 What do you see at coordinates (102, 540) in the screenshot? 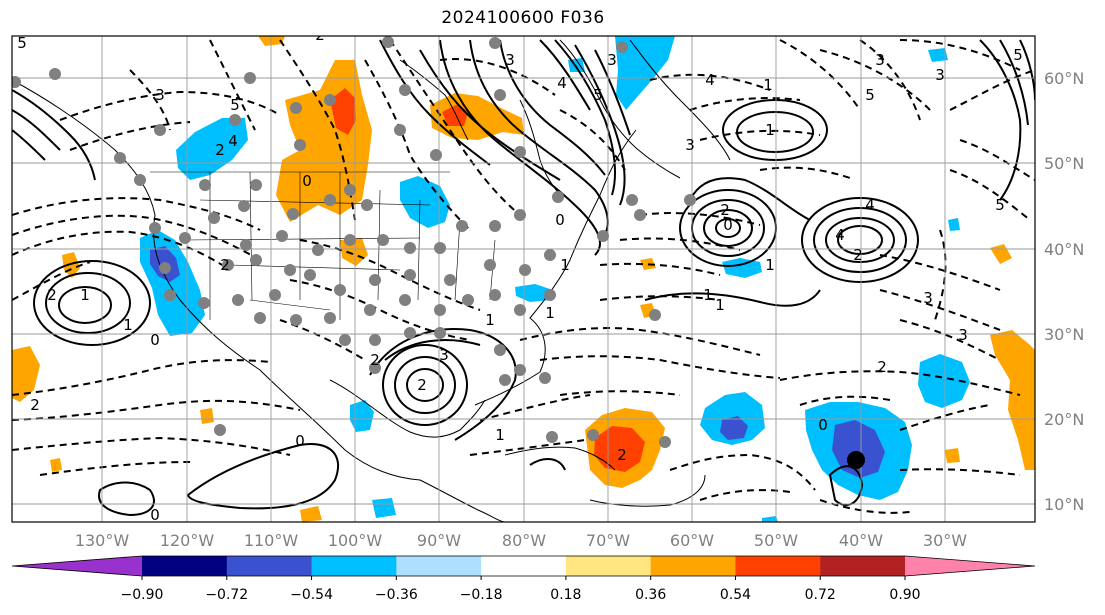
I see `lon-tick-label: 130°W` at bounding box center [102, 540].